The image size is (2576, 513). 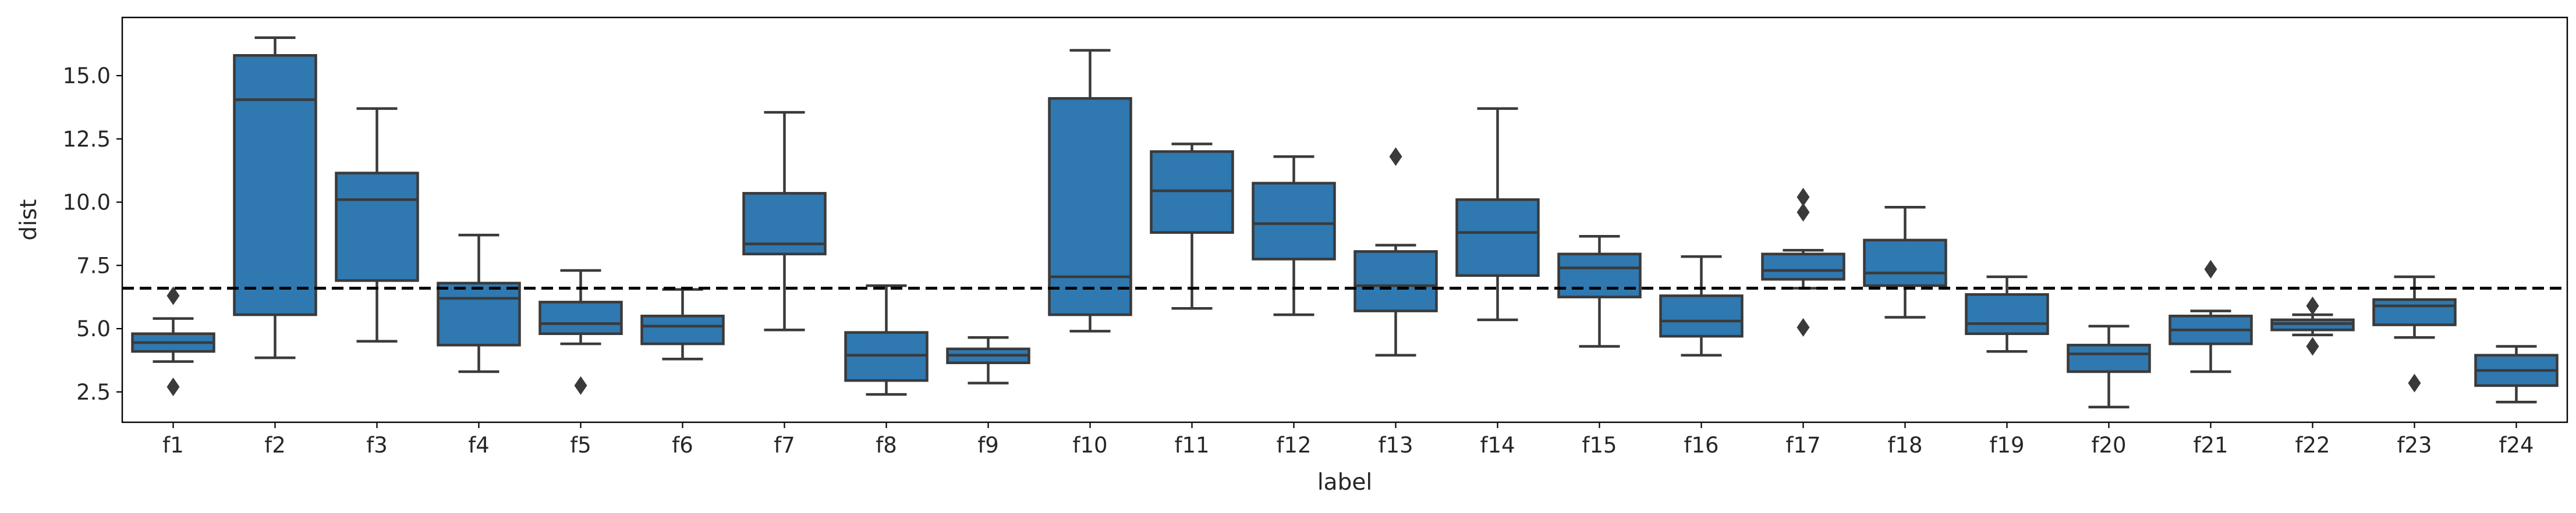 I want to click on x-tick-label: f23, so click(x=2414, y=445).